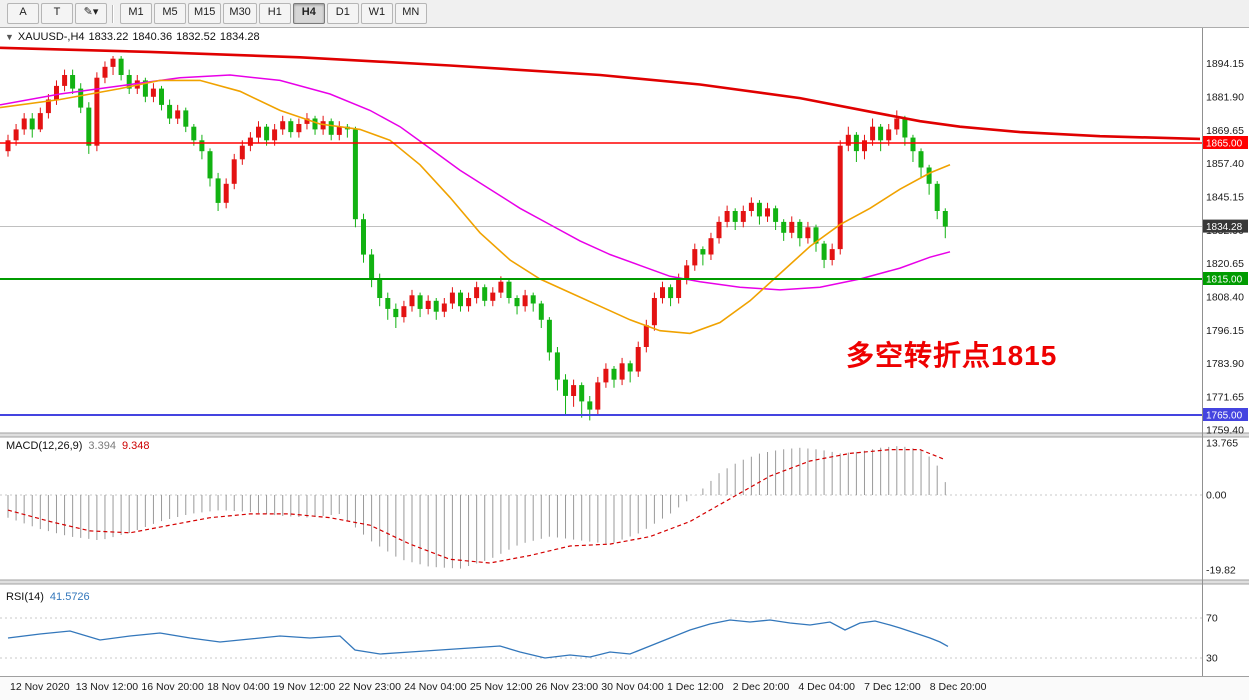  What do you see at coordinates (370, 687) in the screenshot?
I see `time-label: 22 Nov 23:00` at bounding box center [370, 687].